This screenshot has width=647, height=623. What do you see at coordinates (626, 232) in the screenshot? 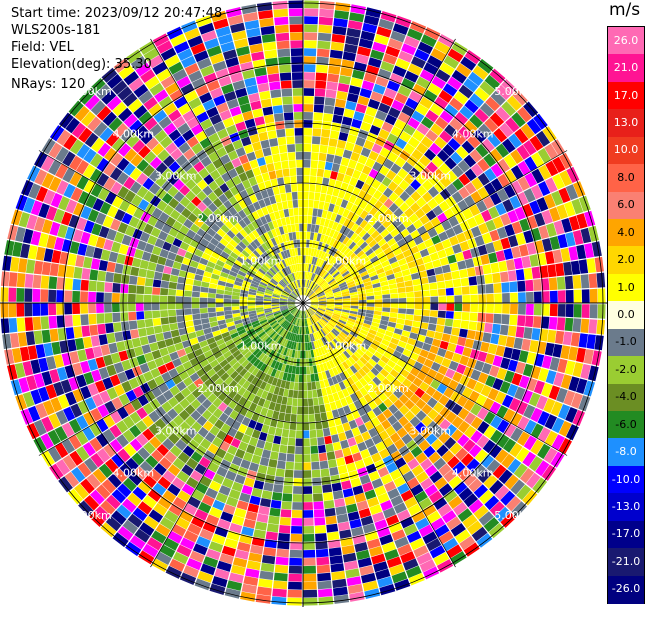
I see `colorbar-tick-label: 4.0` at bounding box center [626, 232].